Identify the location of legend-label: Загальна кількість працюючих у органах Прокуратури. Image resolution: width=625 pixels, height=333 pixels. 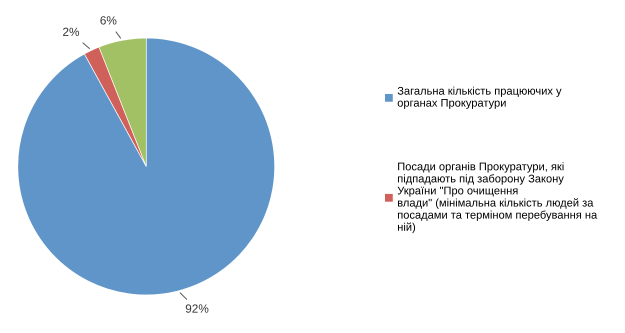
(480, 97).